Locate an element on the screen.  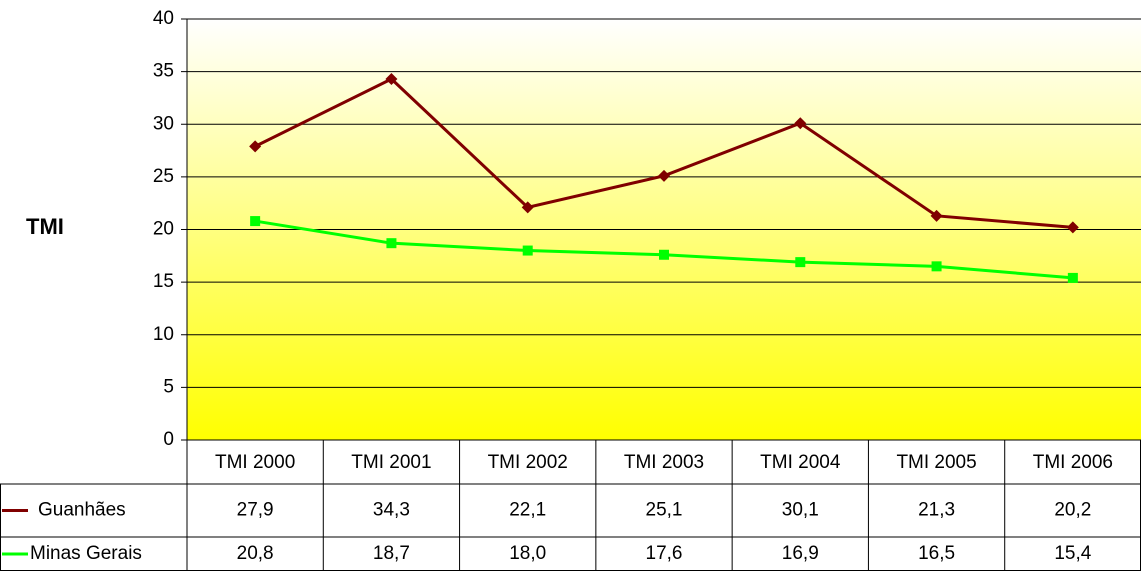
y-tick-label: 40 is located at coordinates (163, 18).